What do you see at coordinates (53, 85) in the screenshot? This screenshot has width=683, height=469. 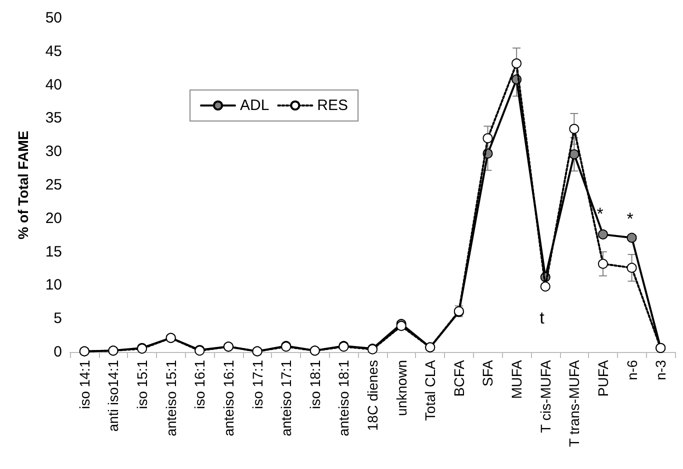 I see `y-tick-label: 40` at bounding box center [53, 85].